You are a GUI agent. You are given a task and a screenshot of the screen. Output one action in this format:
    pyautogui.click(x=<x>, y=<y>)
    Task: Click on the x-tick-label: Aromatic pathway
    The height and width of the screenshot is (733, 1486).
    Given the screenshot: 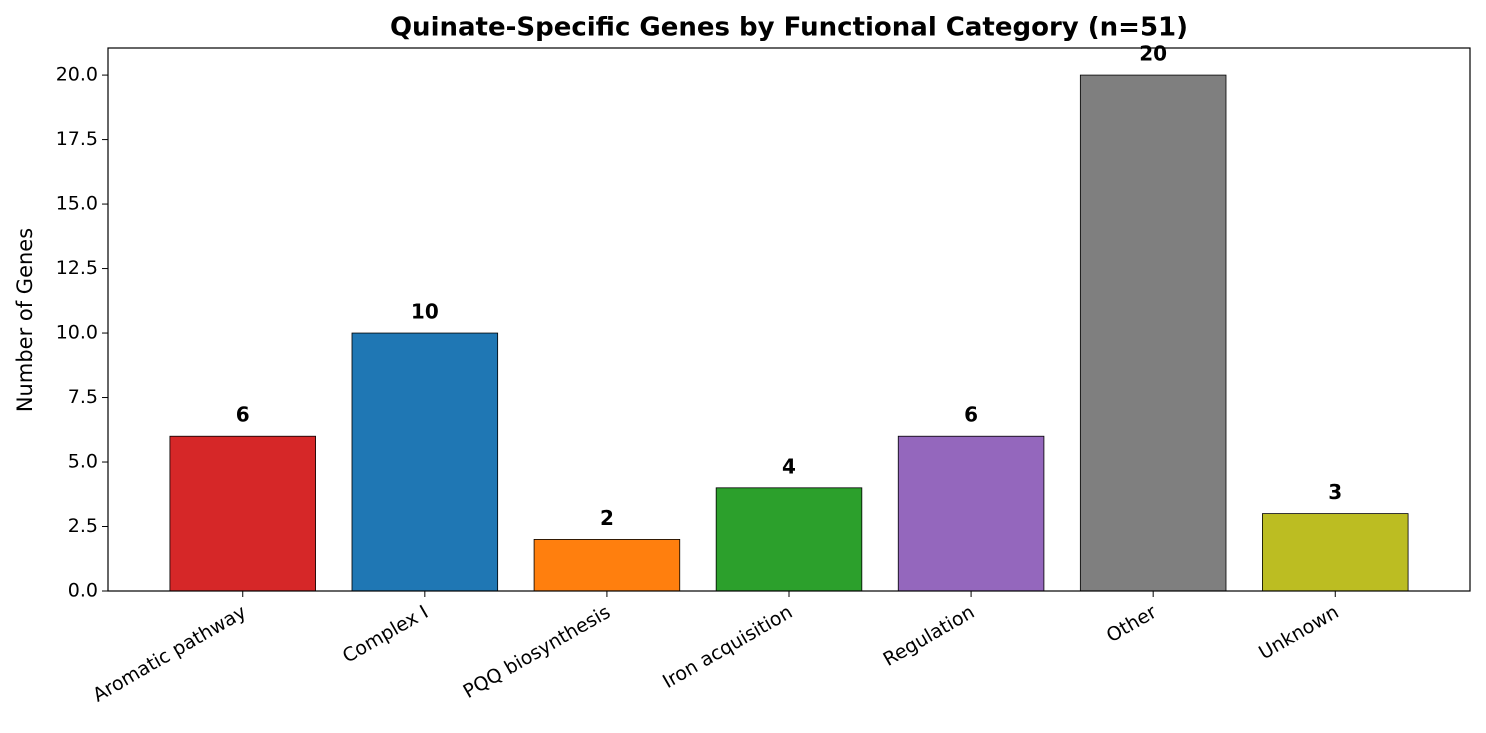 What is the action you would take?
    pyautogui.click(x=169, y=654)
    